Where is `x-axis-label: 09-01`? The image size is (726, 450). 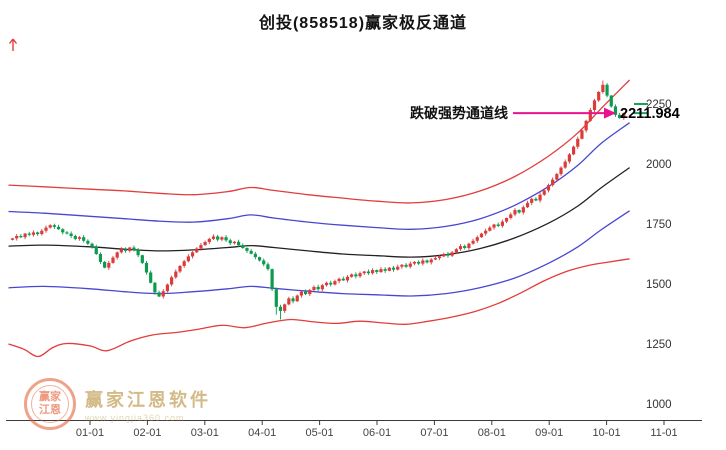
x-axis-label: 09-01 is located at coordinates (549, 433).